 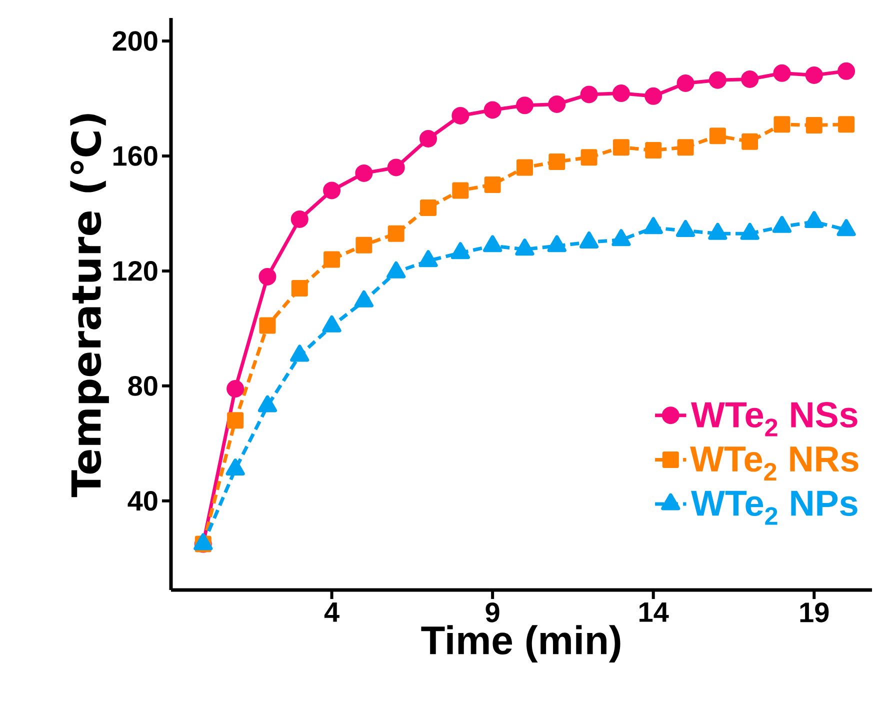 What do you see at coordinates (774, 419) in the screenshot?
I see `legend-label: WTe$_{2}$ NSs` at bounding box center [774, 419].